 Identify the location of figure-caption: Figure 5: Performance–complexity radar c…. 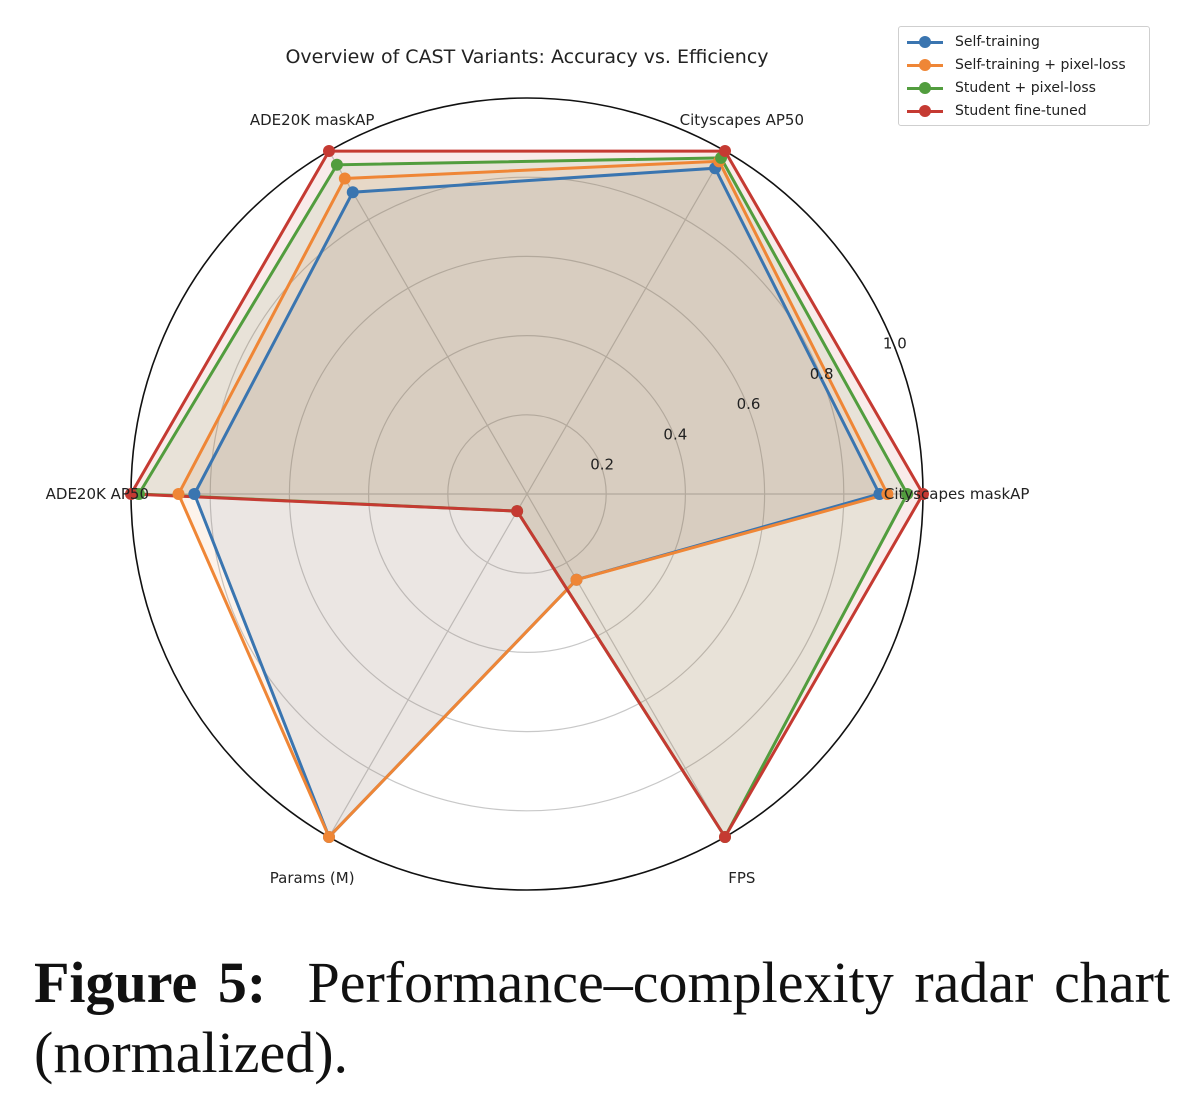
(602, 1018).